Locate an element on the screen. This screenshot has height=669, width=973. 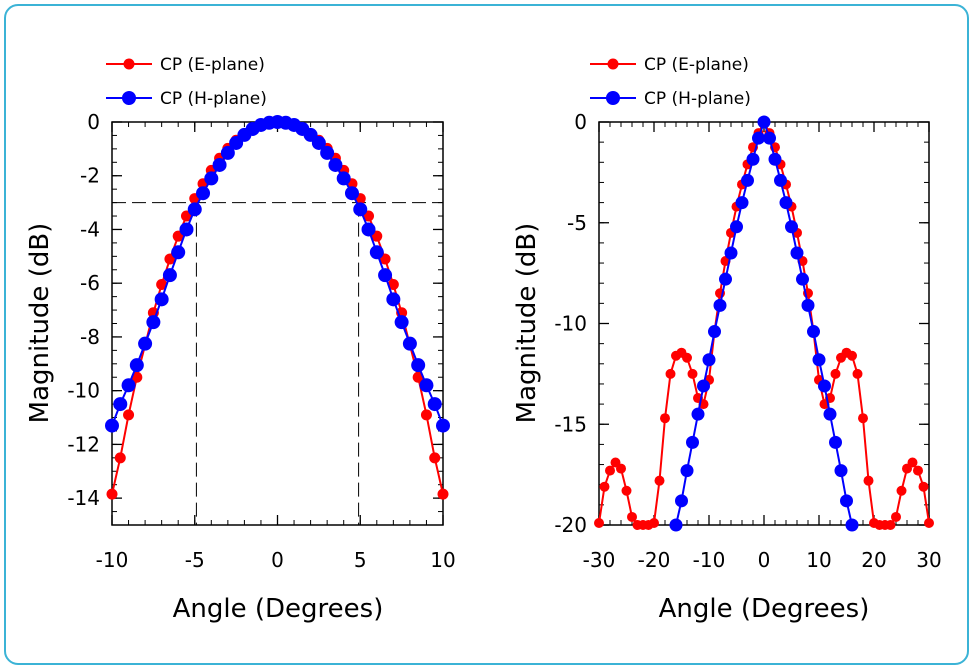
legend-label-h-plane: CP (H-plane) is located at coordinates (697, 99).